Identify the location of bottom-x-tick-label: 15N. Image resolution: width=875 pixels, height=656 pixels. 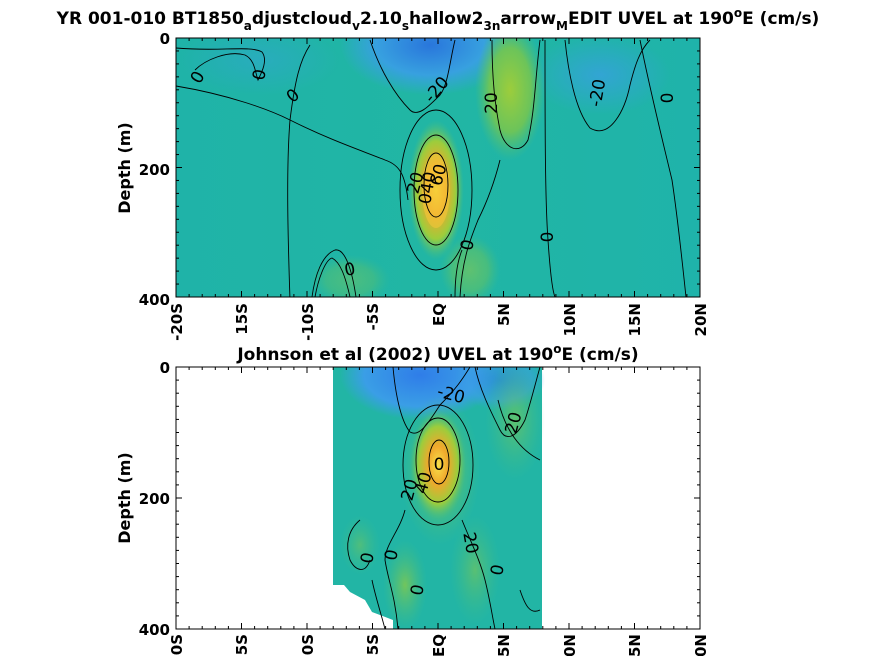
(635, 645).